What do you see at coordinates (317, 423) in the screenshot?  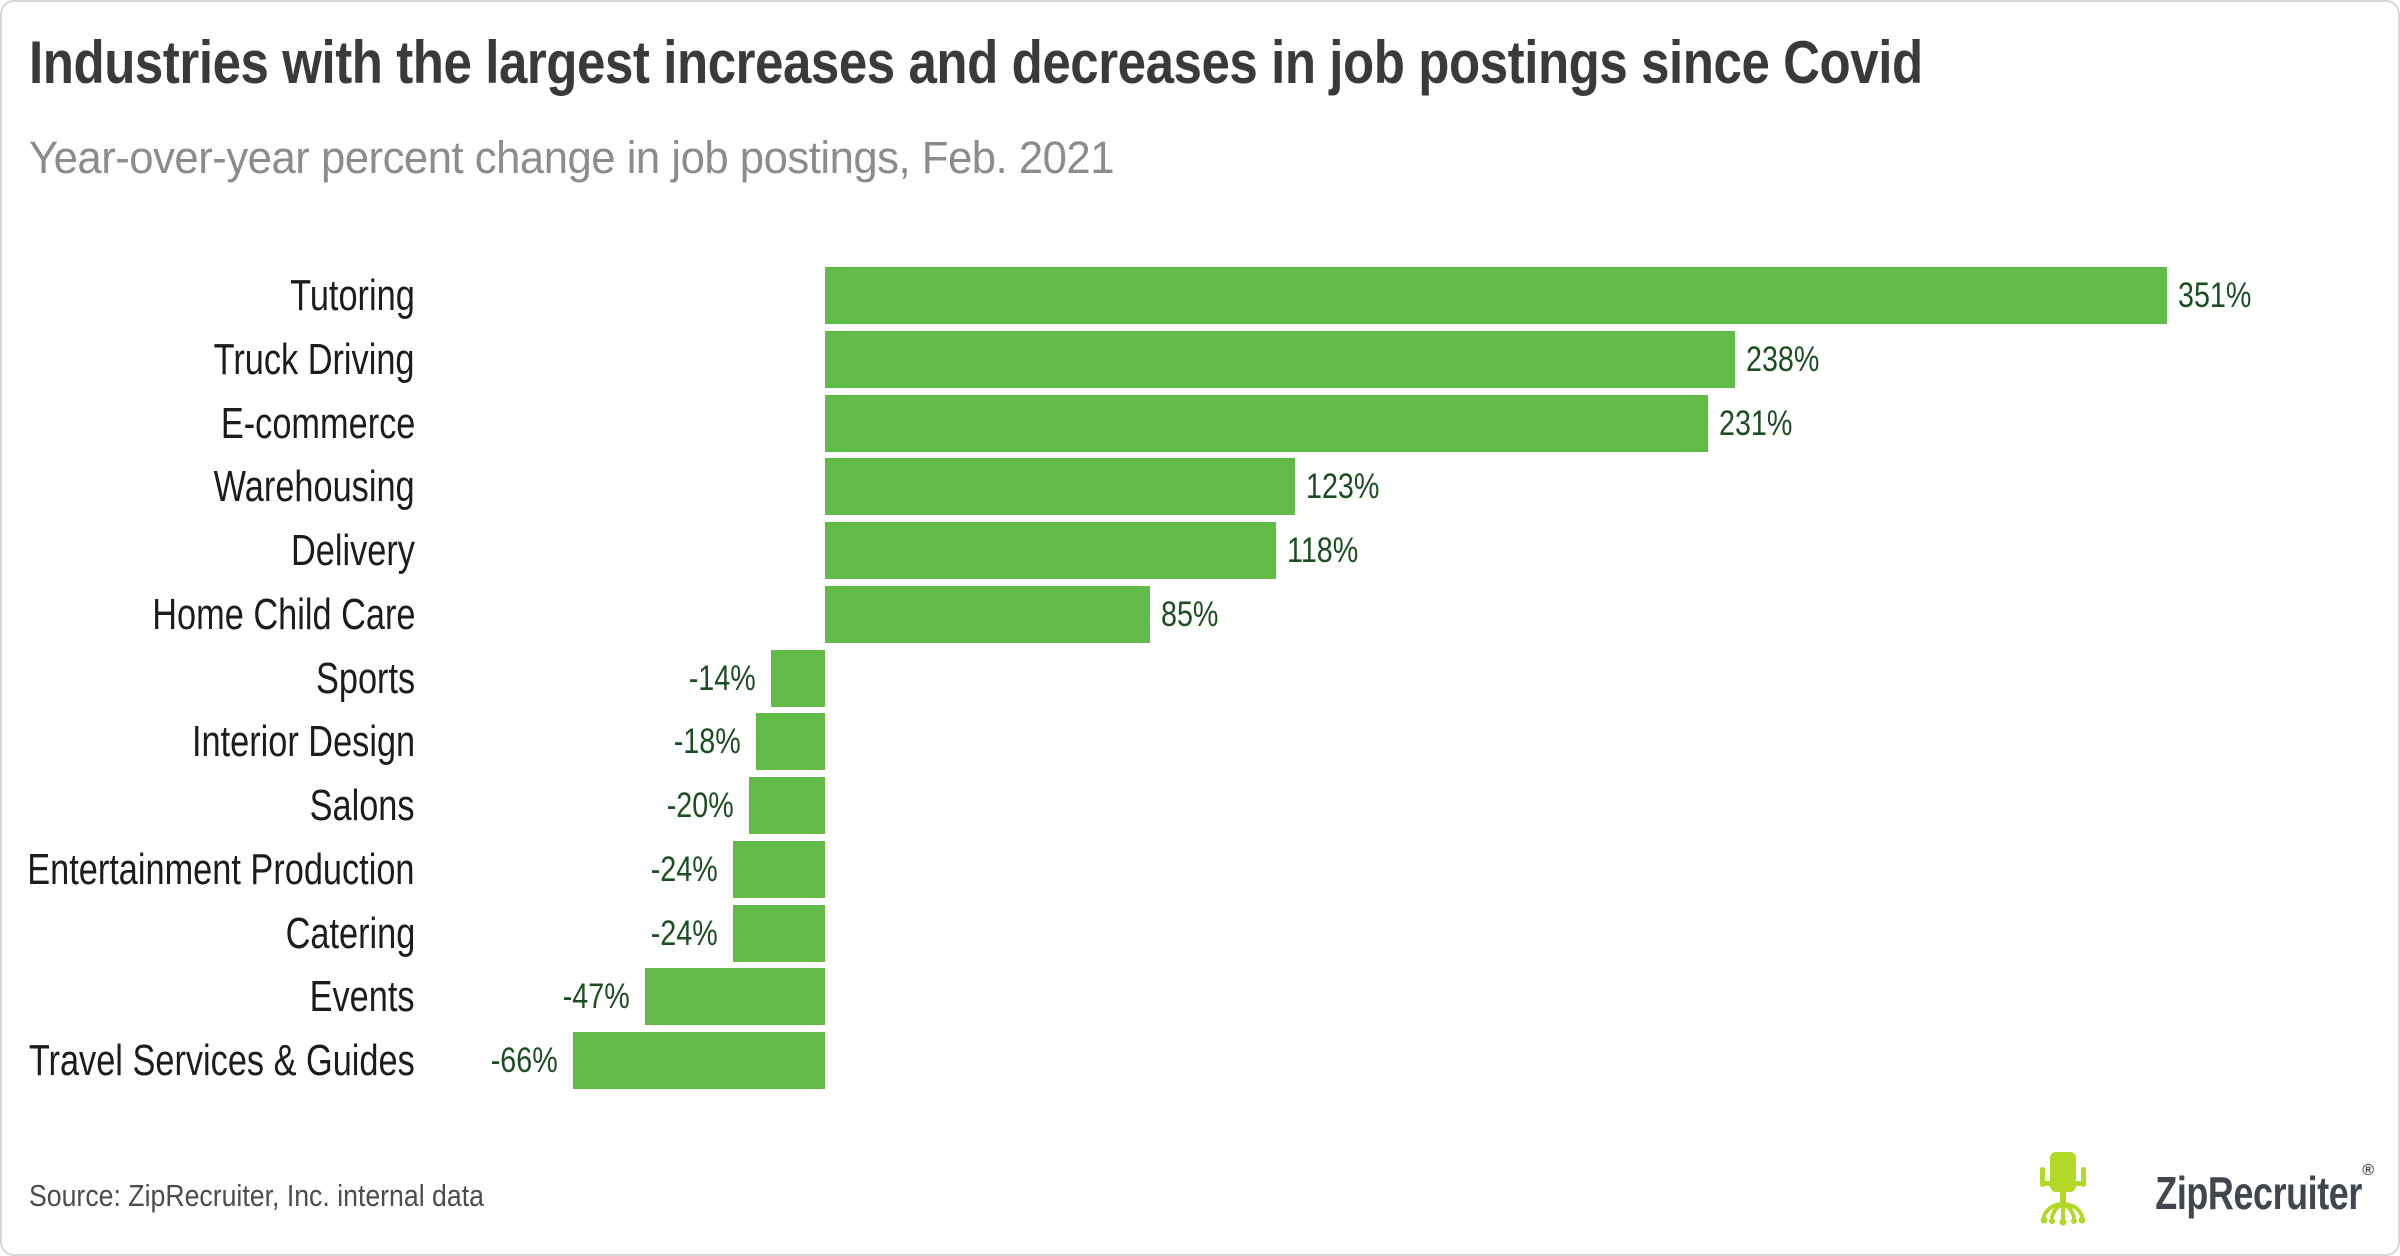 I see `category-label: E-commerce` at bounding box center [317, 423].